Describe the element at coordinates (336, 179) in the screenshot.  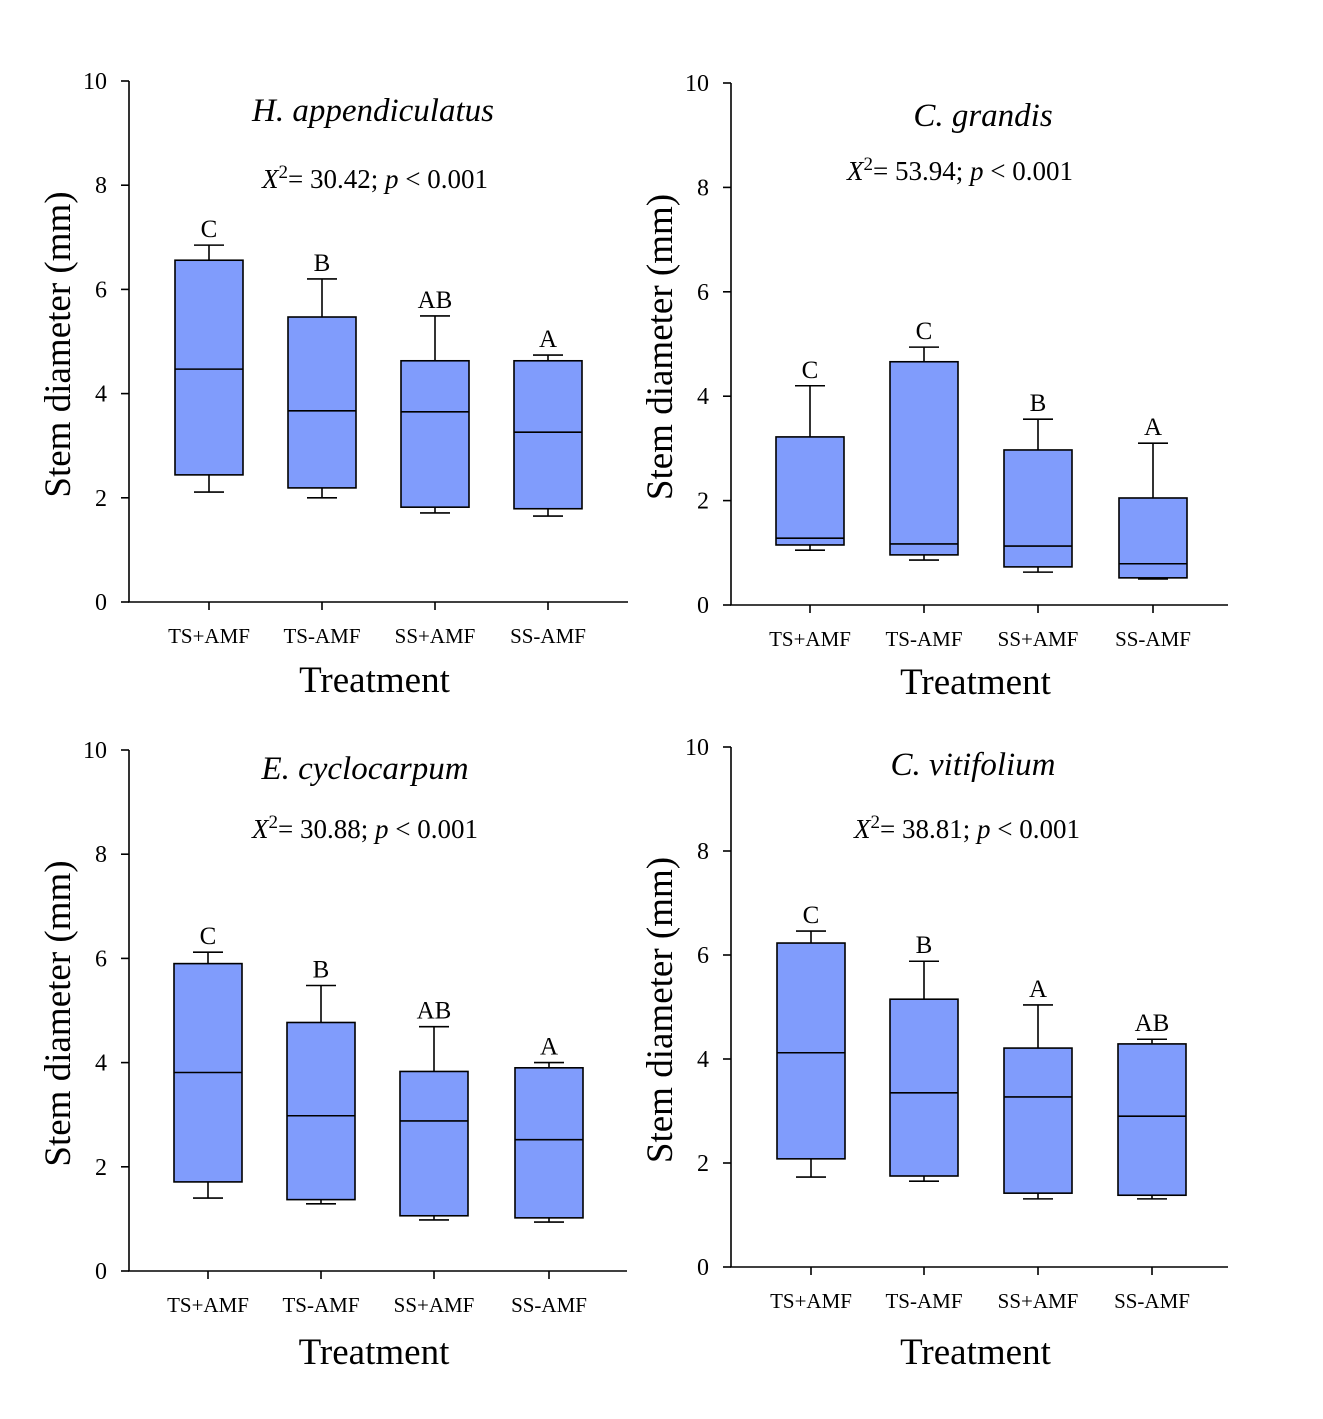
I see `chi-square-value: = 30.42;` at that location.